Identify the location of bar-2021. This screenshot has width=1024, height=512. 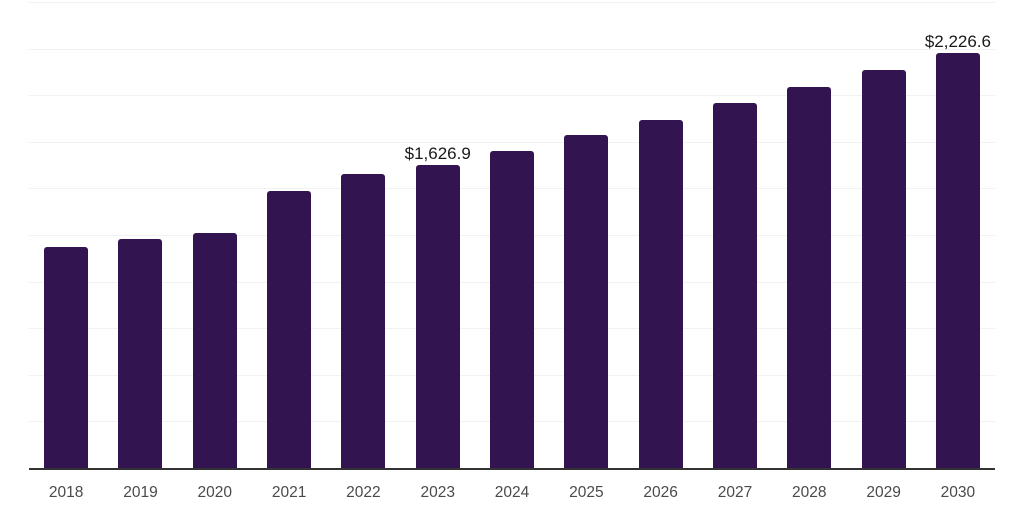
(289, 329).